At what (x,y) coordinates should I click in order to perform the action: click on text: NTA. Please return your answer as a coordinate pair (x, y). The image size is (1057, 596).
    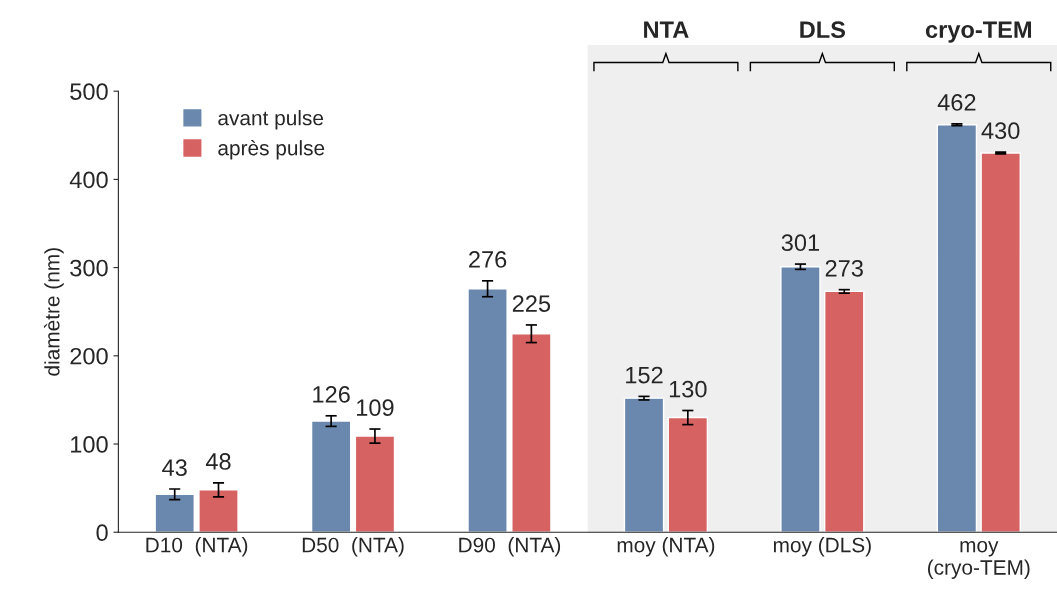
    Looking at the image, I should click on (666, 29).